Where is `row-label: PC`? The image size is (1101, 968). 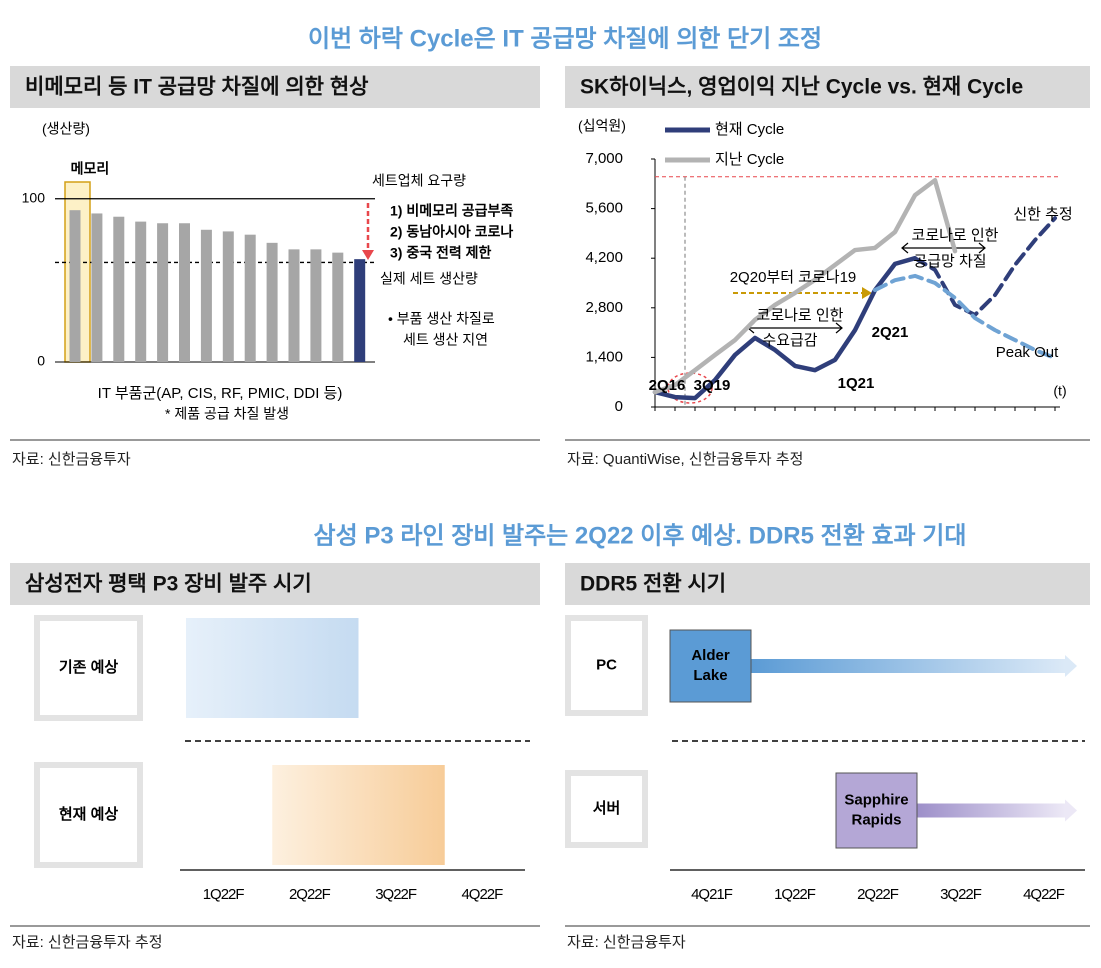
row-label: PC is located at coordinates (606, 664).